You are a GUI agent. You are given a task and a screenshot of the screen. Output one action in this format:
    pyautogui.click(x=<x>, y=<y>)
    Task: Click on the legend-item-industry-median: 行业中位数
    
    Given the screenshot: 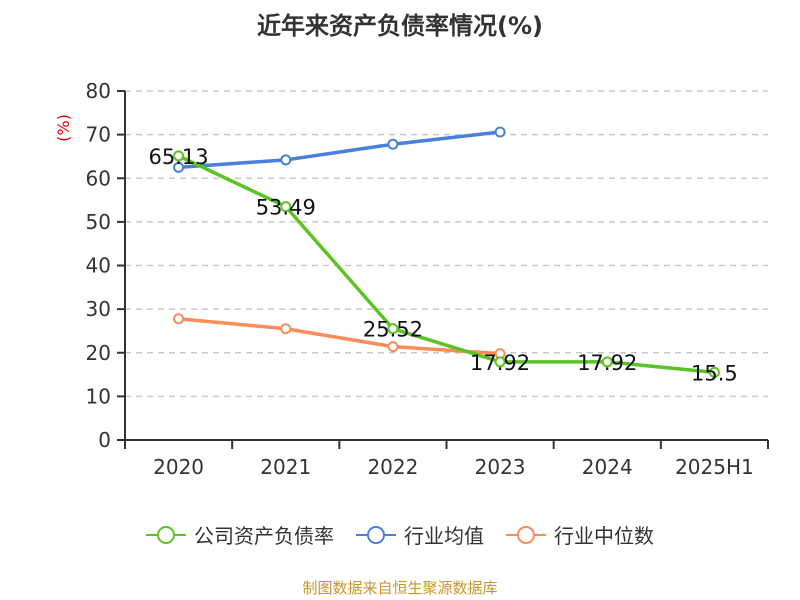 What is the action you would take?
    pyautogui.click(x=580, y=534)
    